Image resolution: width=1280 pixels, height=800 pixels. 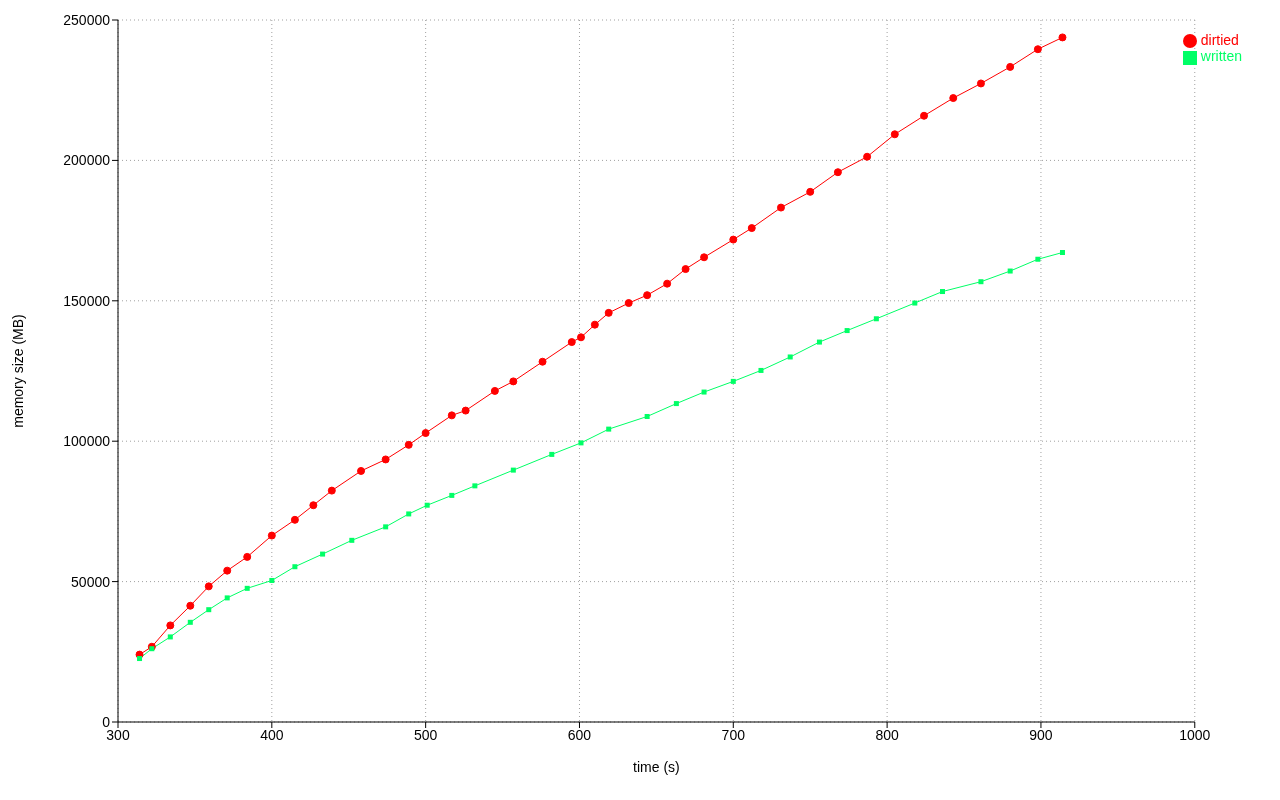 What do you see at coordinates (1195, 734) in the screenshot?
I see `x-tick-label: 1000` at bounding box center [1195, 734].